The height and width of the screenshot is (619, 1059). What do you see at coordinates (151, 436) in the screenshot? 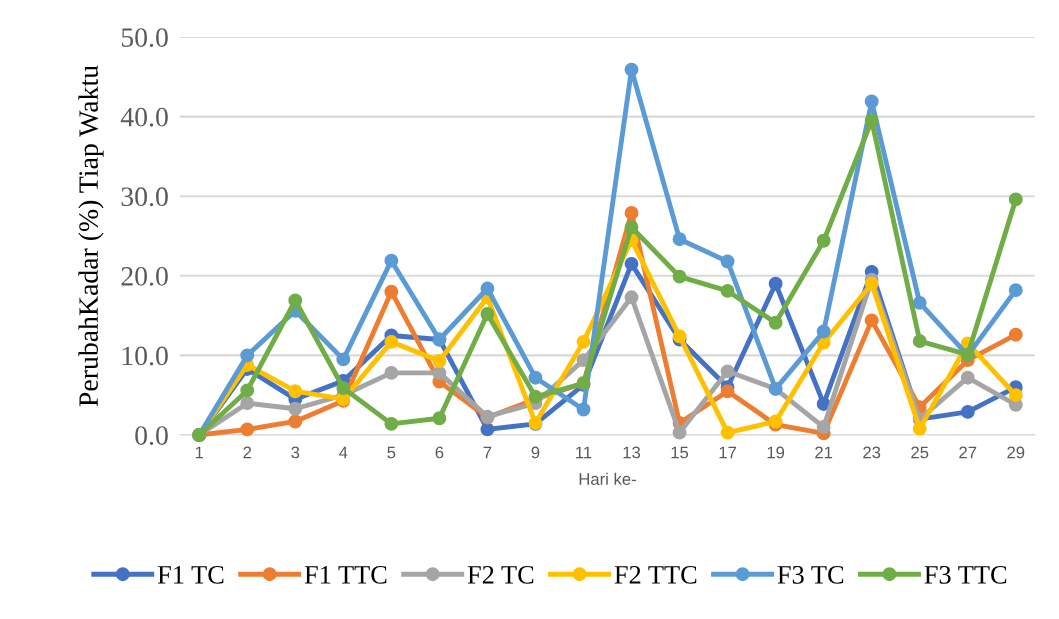
I see `y-tick-label: 0.0` at bounding box center [151, 436].